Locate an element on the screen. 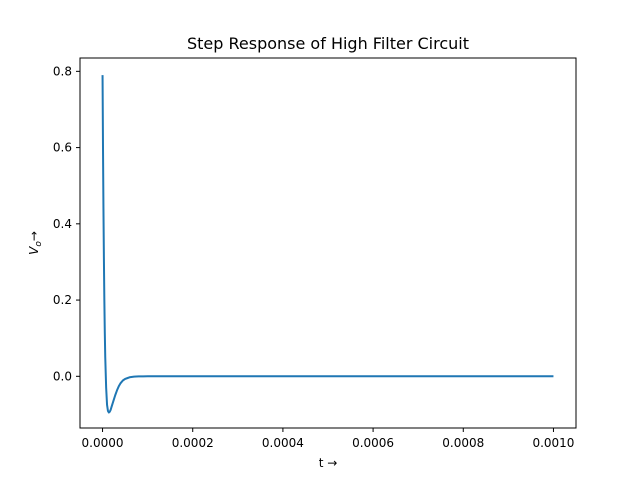 The width and height of the screenshot is (640, 484). y-axis-ticks: 0.0 0.2 0.4 0.6 0.8 is located at coordinates (66, 223).